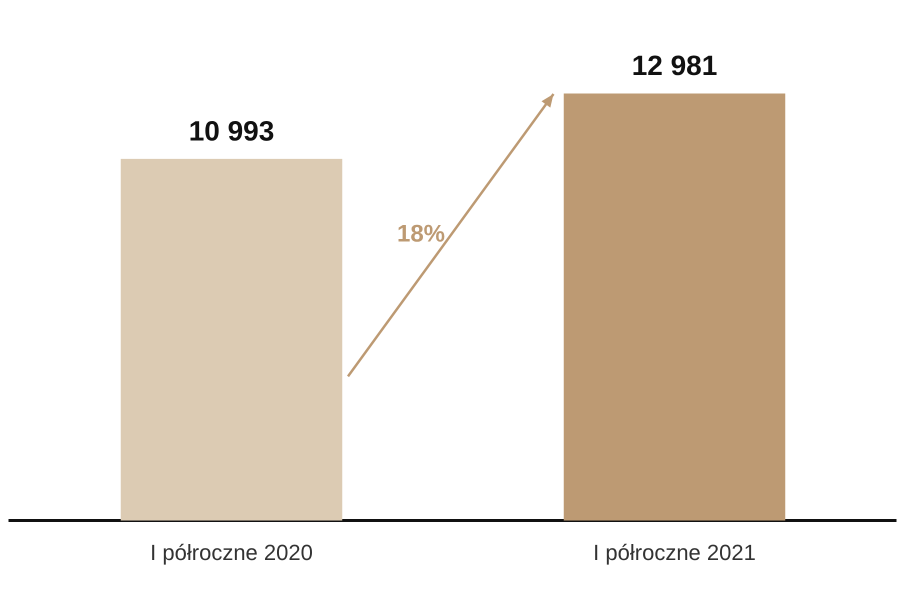  I want to click on annotation: 18%, so click(421, 234).